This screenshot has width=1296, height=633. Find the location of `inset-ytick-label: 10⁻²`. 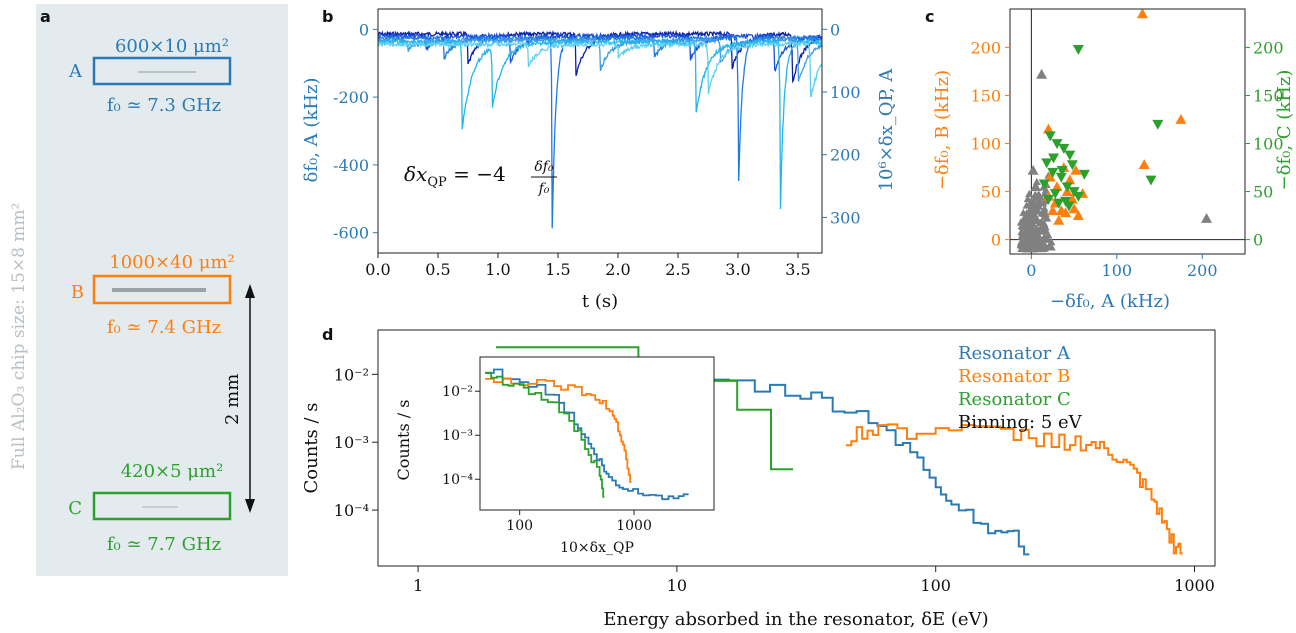

inset-ytick-label: 10⁻² is located at coordinates (457, 392).